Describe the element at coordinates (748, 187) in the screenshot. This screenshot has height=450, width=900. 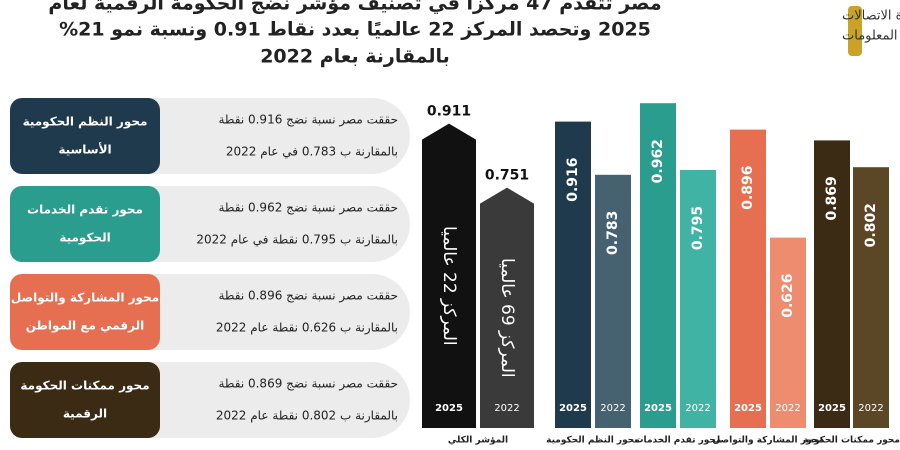
I see `value-label: 0.896` at that location.